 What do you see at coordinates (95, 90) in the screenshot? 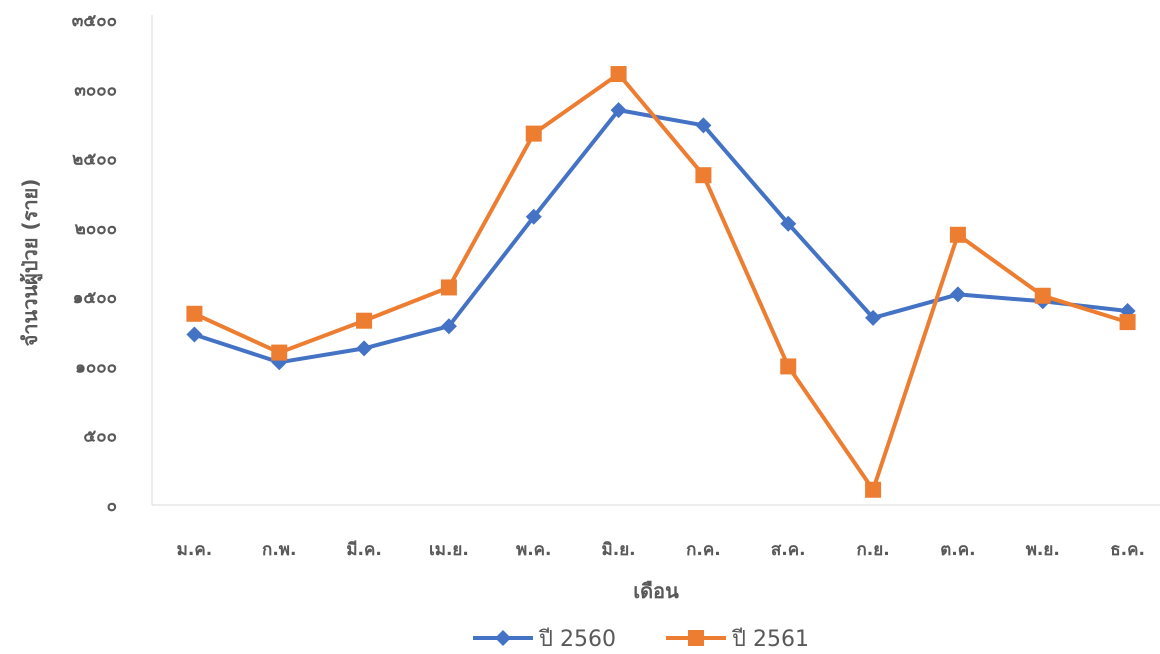
I see `y-tick-label: ๓๐๐๐` at bounding box center [95, 90].